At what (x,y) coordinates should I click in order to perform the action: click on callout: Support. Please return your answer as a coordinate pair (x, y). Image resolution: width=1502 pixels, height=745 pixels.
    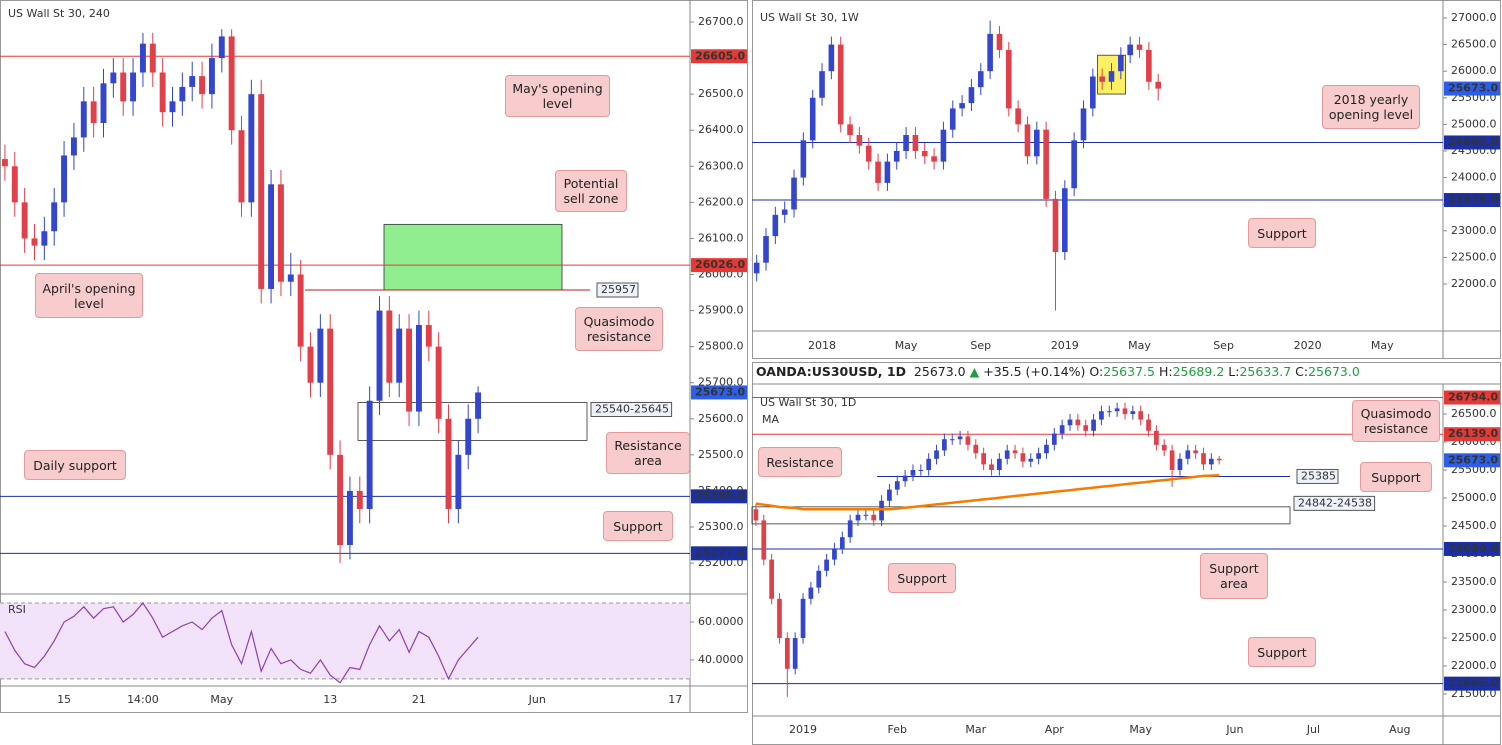
    Looking at the image, I should click on (922, 578).